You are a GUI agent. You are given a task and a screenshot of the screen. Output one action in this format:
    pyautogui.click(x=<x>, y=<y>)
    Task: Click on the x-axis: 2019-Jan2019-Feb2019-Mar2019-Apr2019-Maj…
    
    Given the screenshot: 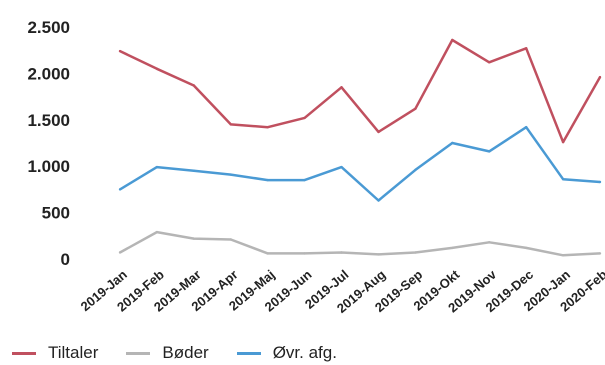 What is the action you would take?
    pyautogui.click(x=341, y=291)
    